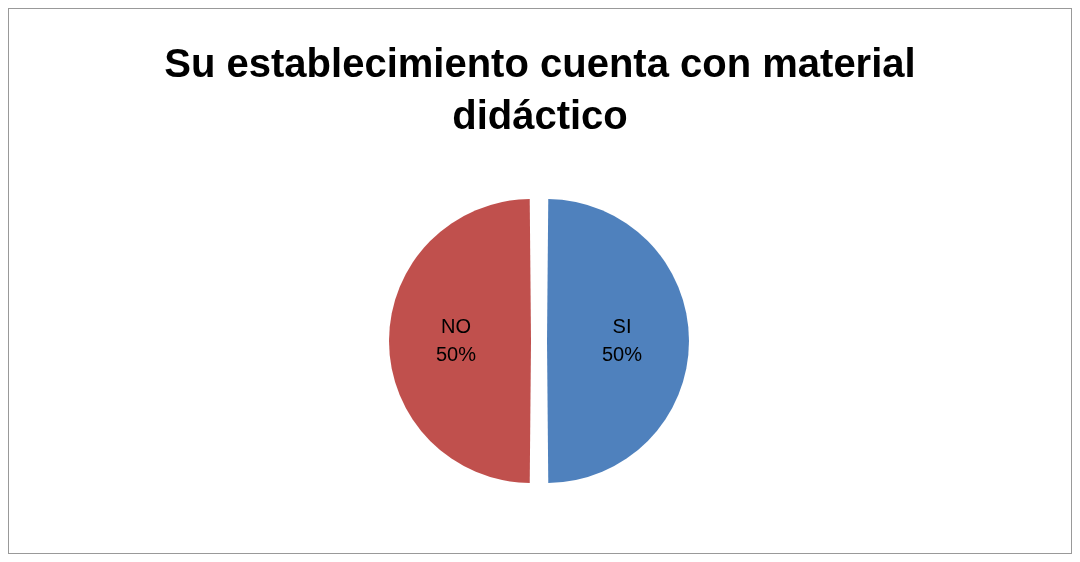 This screenshot has height=562, width=1080. Describe the element at coordinates (622, 325) in the screenshot. I see `slice-label: SI` at that location.